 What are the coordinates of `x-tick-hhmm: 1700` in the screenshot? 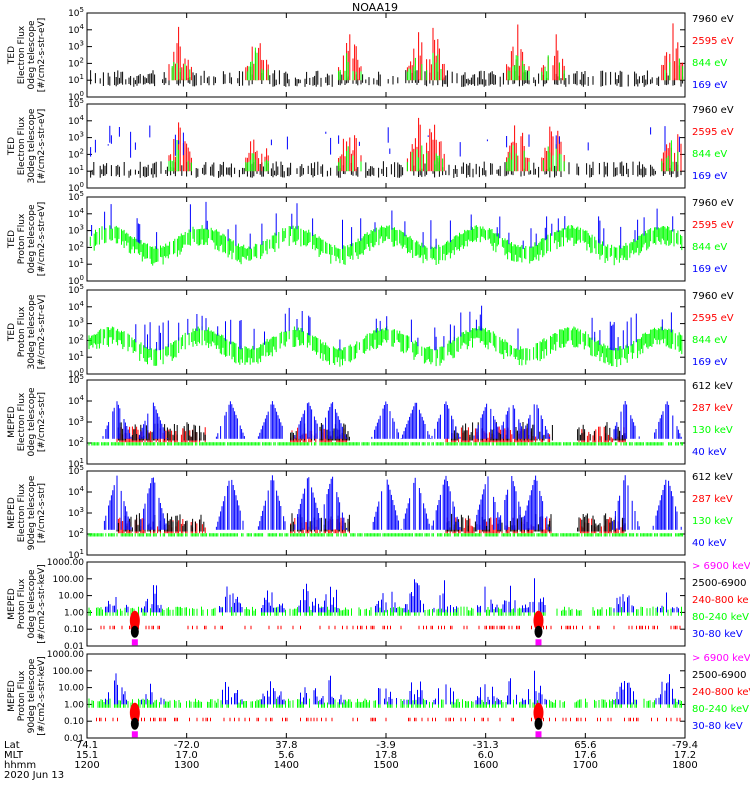 It's located at (585, 765).